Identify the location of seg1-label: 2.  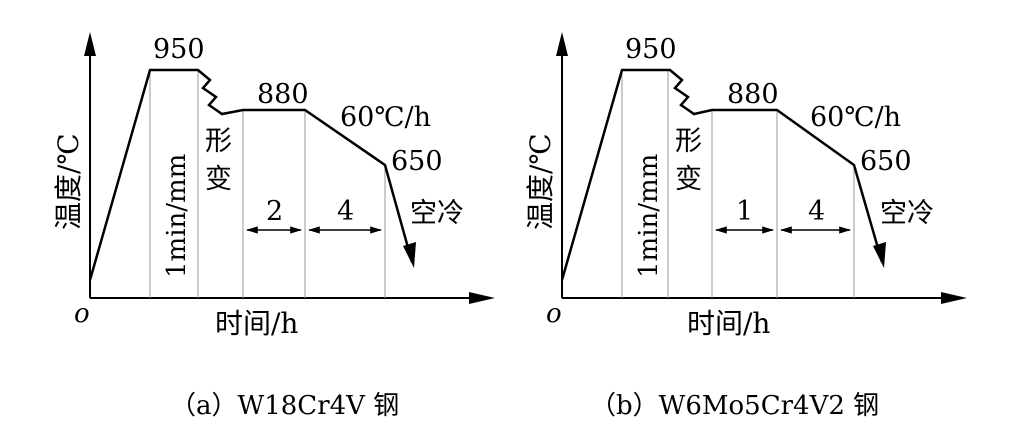
(274, 211).